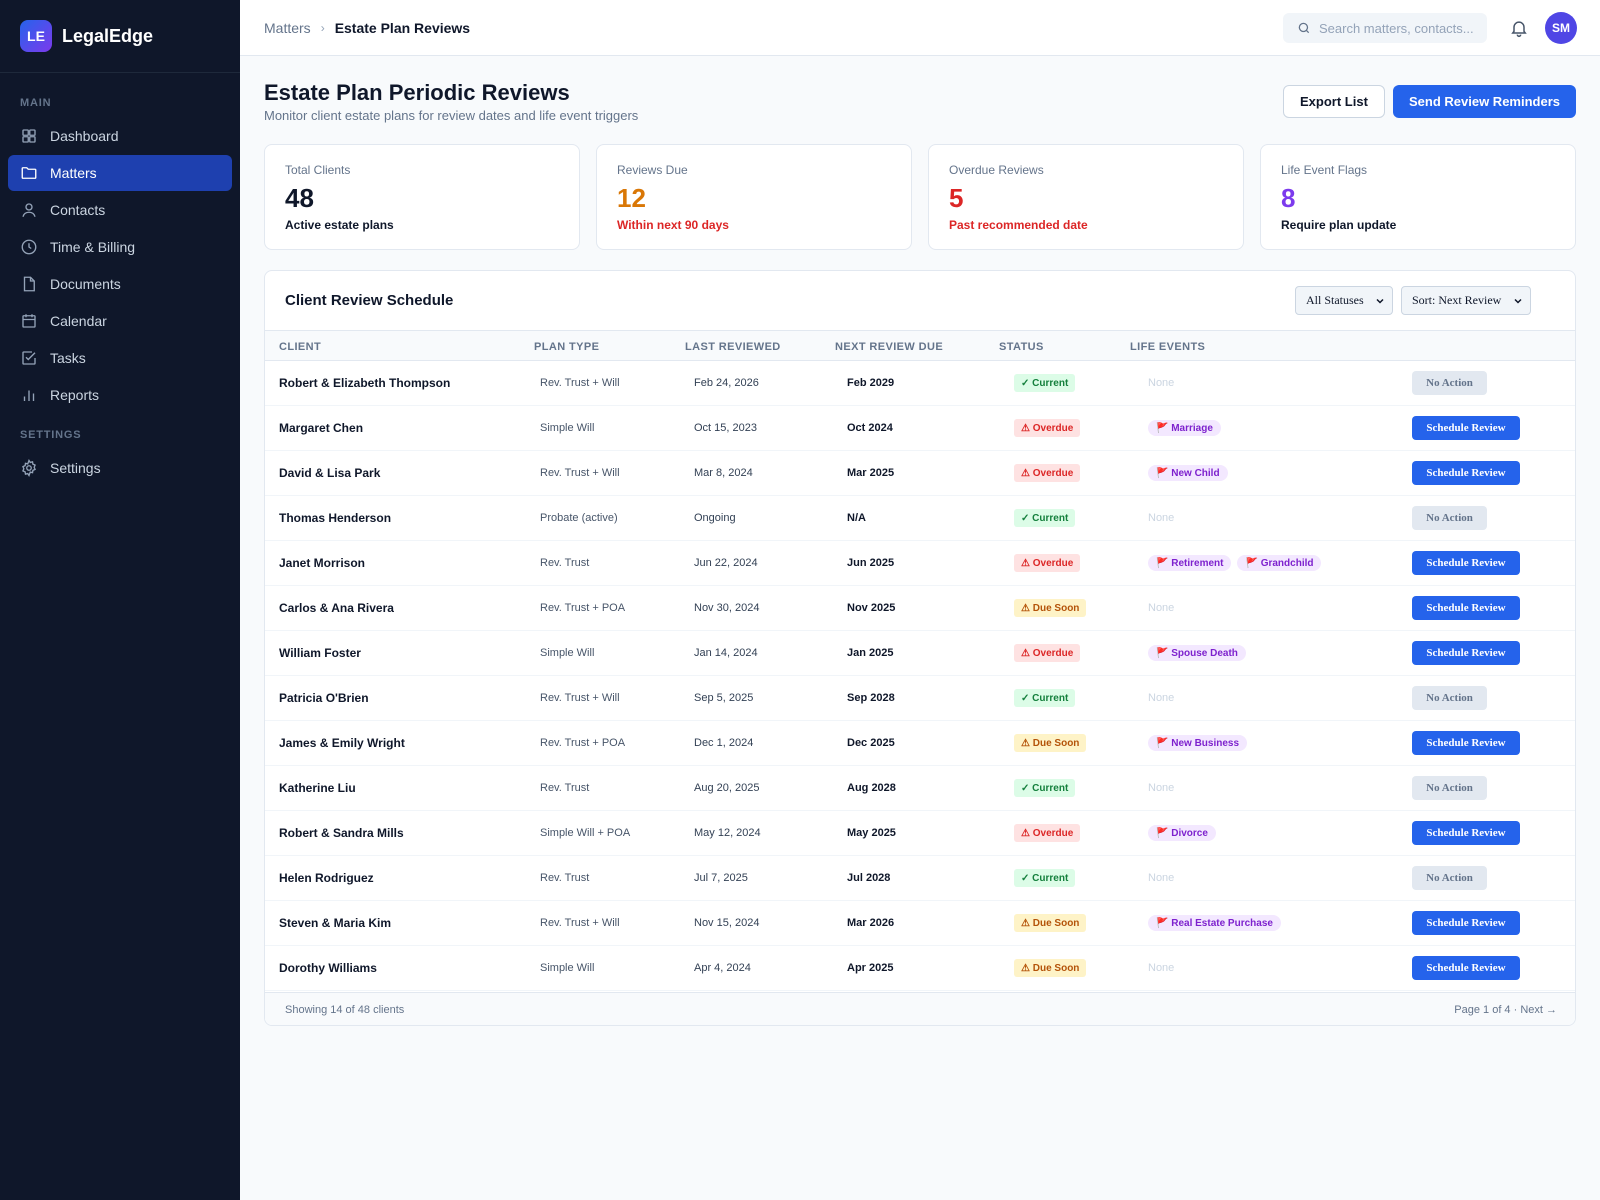  I want to click on last-reviewed: Apr 4, 2024, so click(722, 968).